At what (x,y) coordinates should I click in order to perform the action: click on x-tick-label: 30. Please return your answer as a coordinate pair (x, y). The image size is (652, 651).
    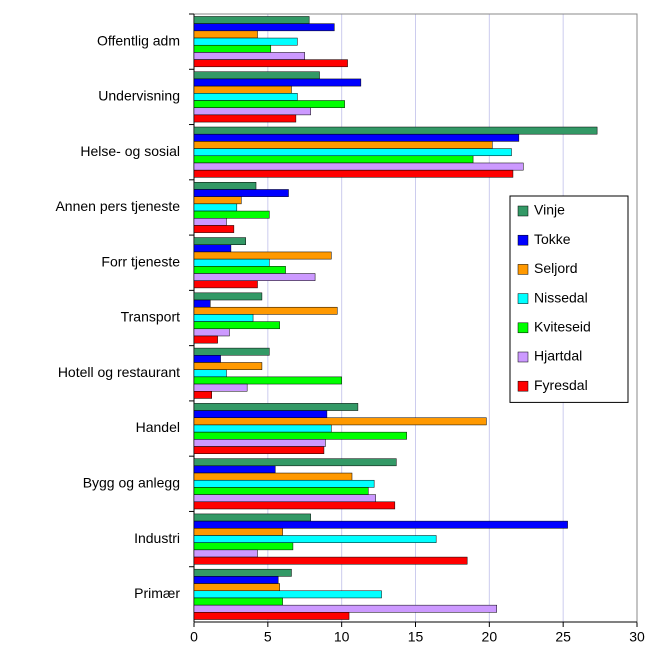
    Looking at the image, I should click on (637, 637).